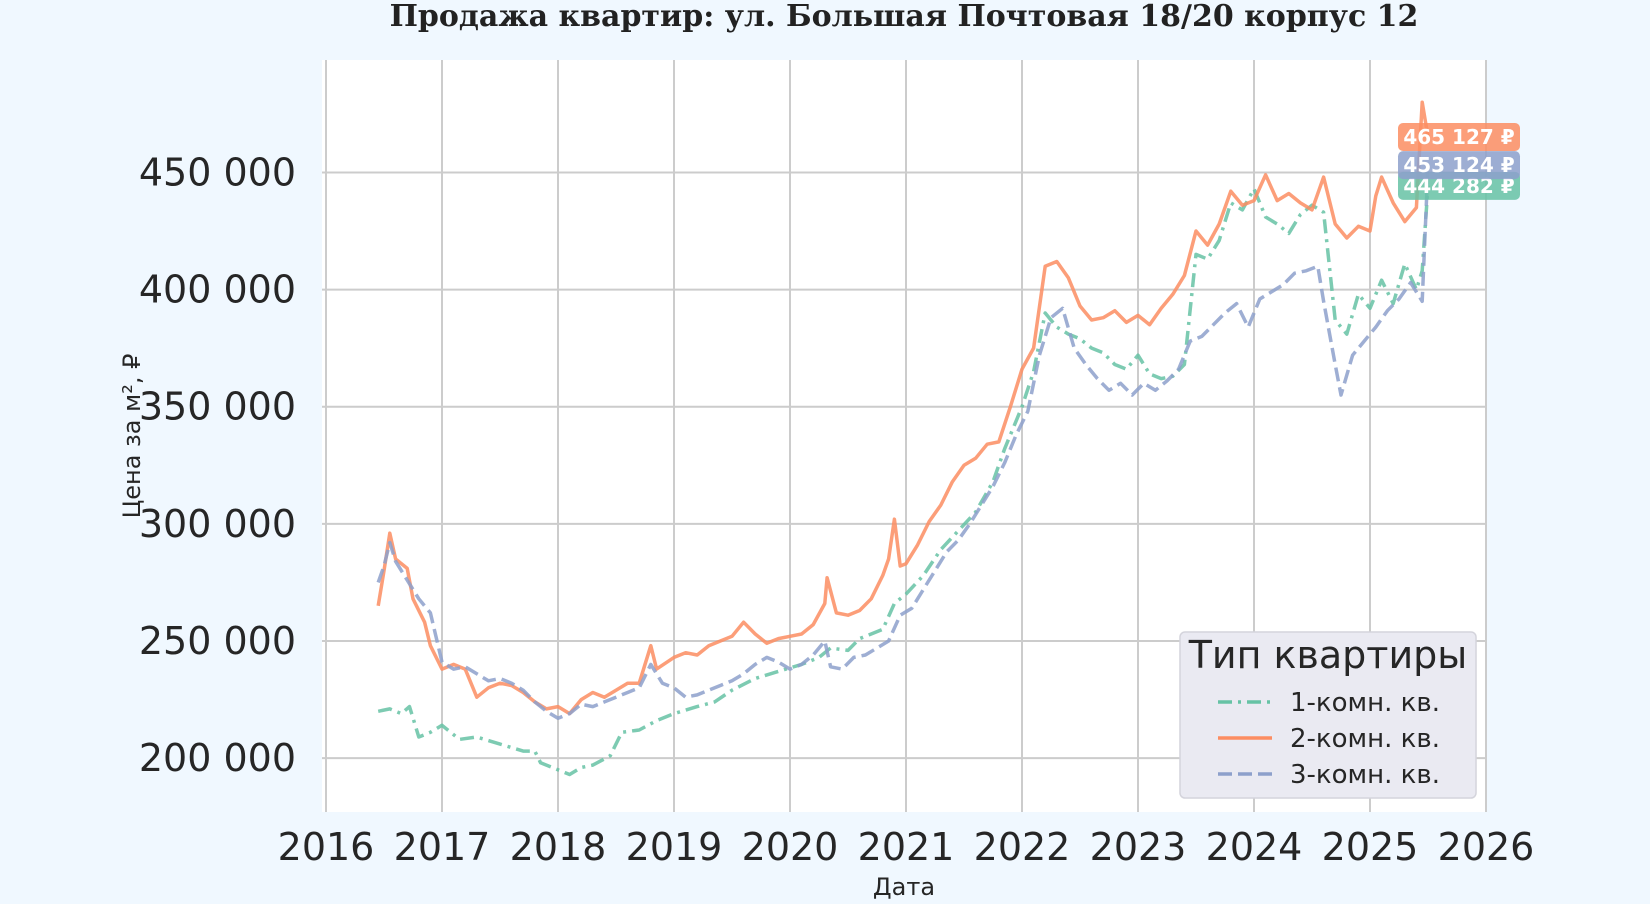  Describe the element at coordinates (904, 886) in the screenshot. I see `x-axis-label: Дата` at that location.